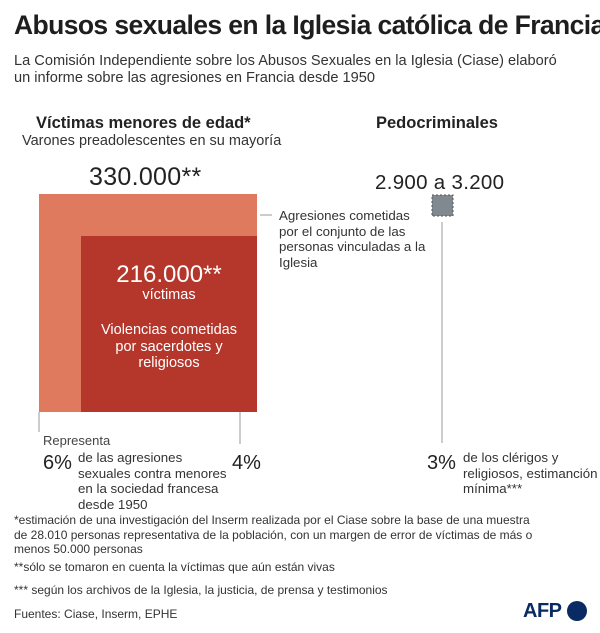 The height and width of the screenshot is (633, 600). I want to click on inner-square-value: 216.000**, so click(169, 274).